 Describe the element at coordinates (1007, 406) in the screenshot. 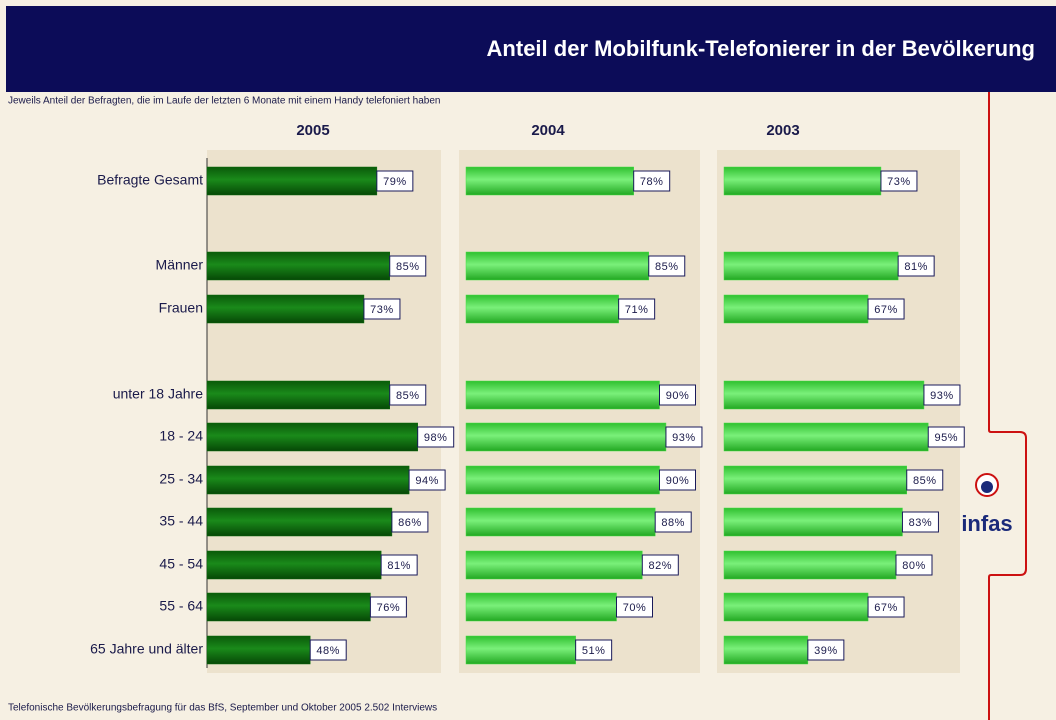

I see `bracket` at that location.